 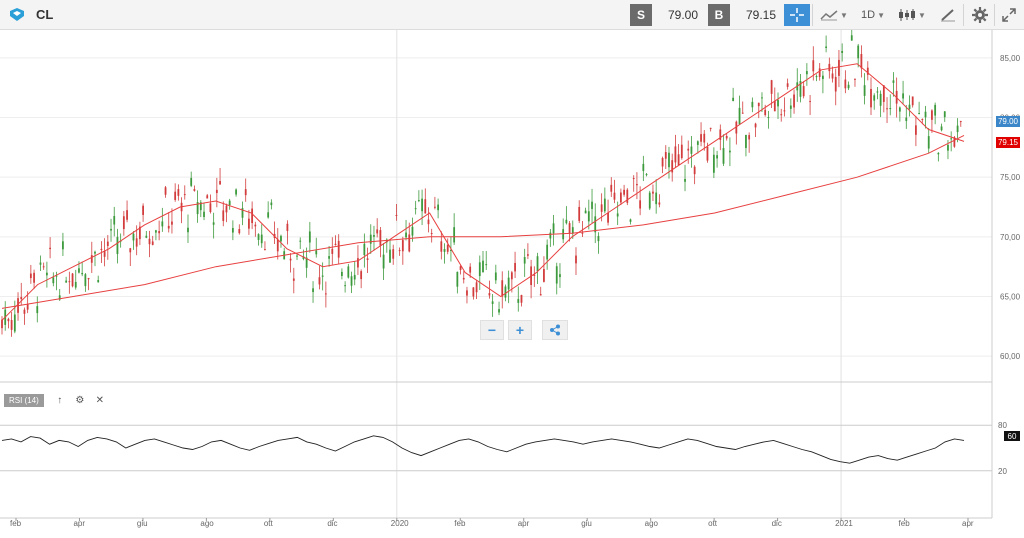 I want to click on zoom-in-button: +, so click(x=520, y=330).